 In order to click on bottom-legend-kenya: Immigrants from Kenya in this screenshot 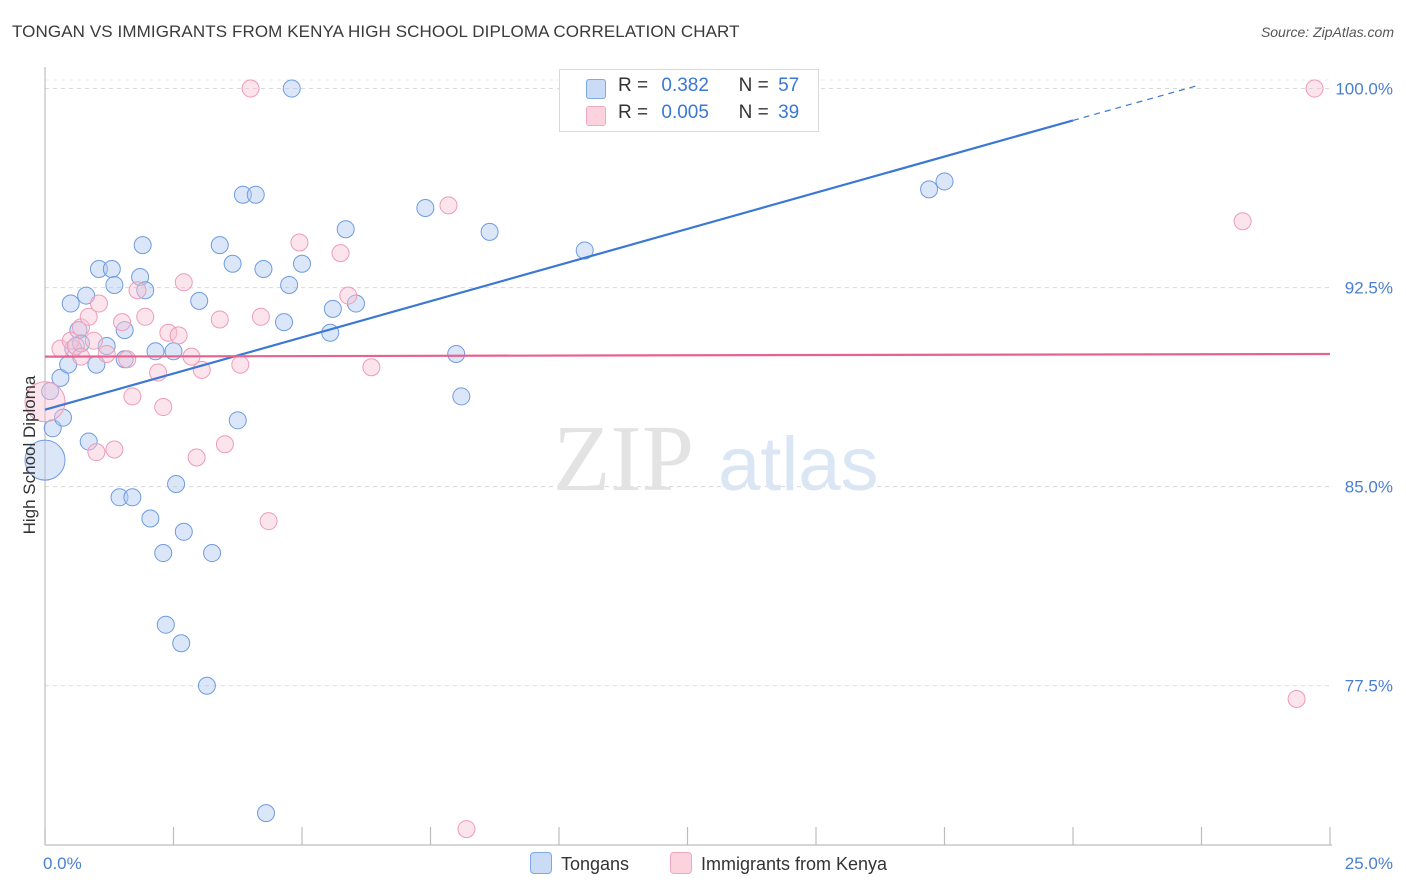, I will do `click(778, 863)`.